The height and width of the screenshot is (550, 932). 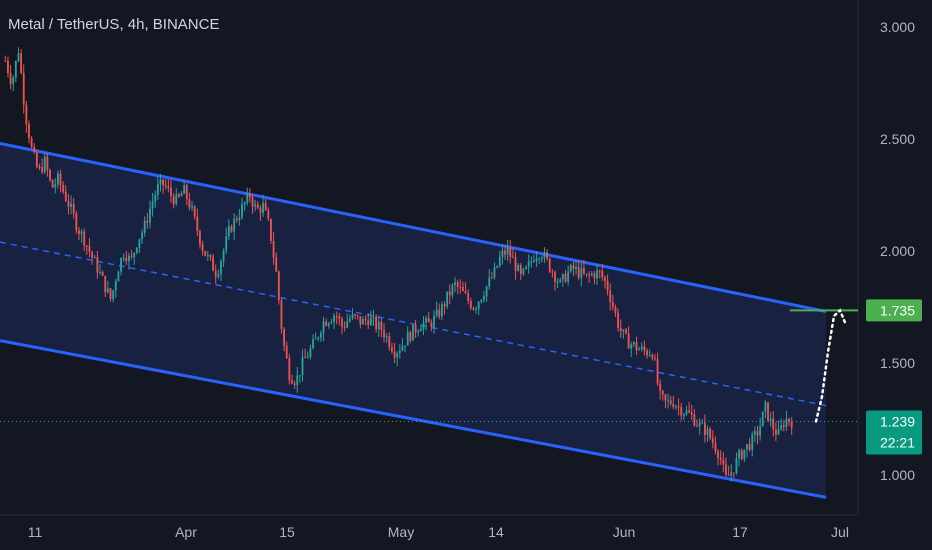 I want to click on time-tick-label: Apr, so click(x=186, y=532).